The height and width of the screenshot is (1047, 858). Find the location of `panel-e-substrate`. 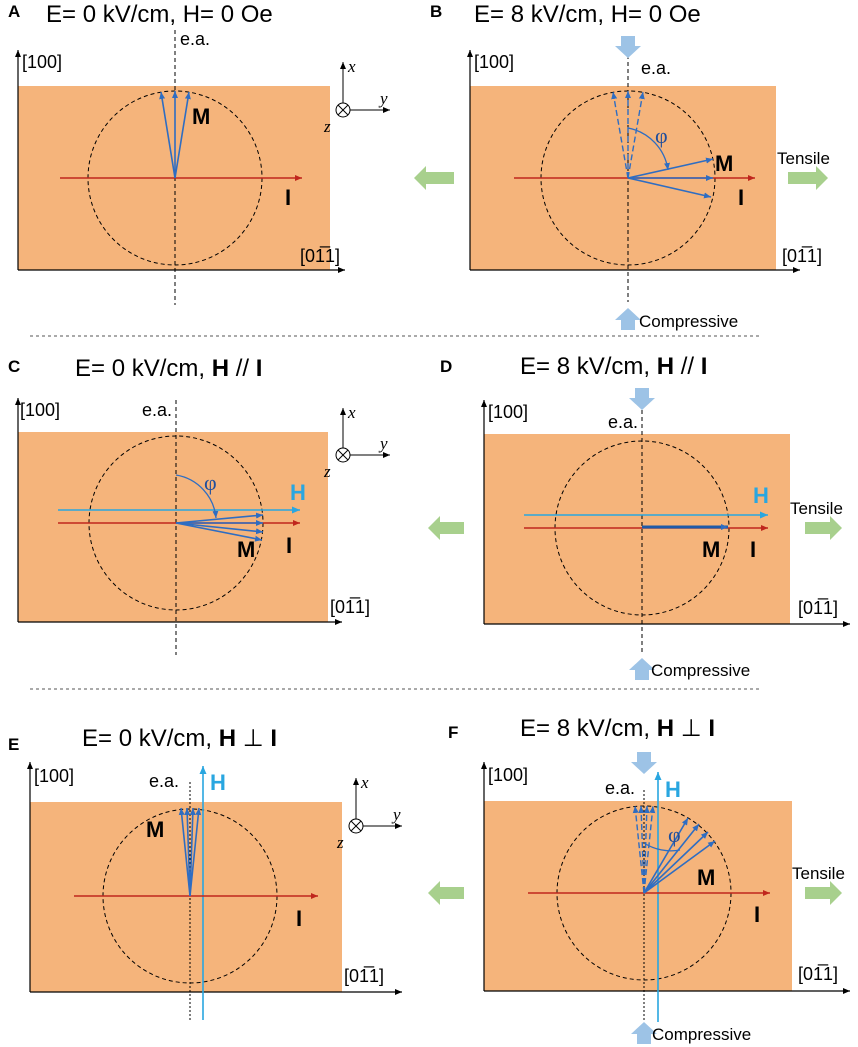

panel-e-substrate is located at coordinates (186, 897).